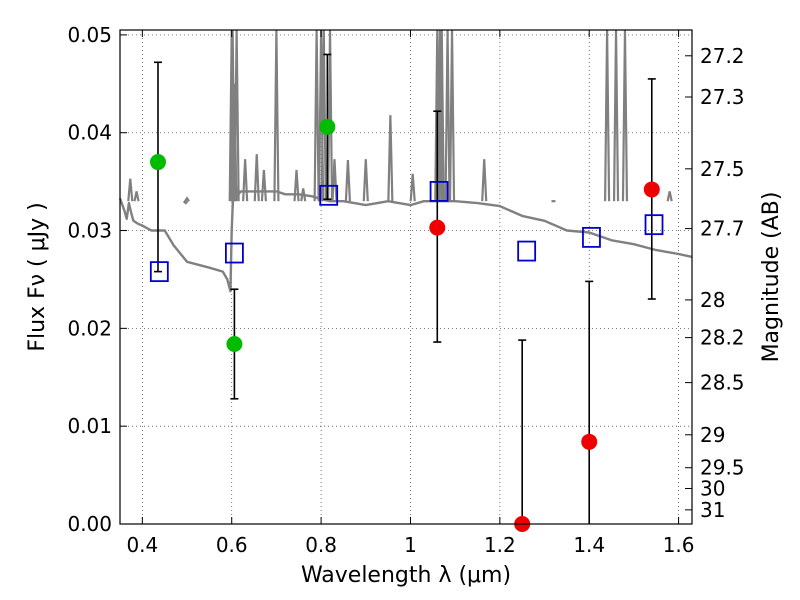 The width and height of the screenshot is (800, 600). What do you see at coordinates (232, 545) in the screenshot?
I see `x-tick-label: 0.6` at bounding box center [232, 545].